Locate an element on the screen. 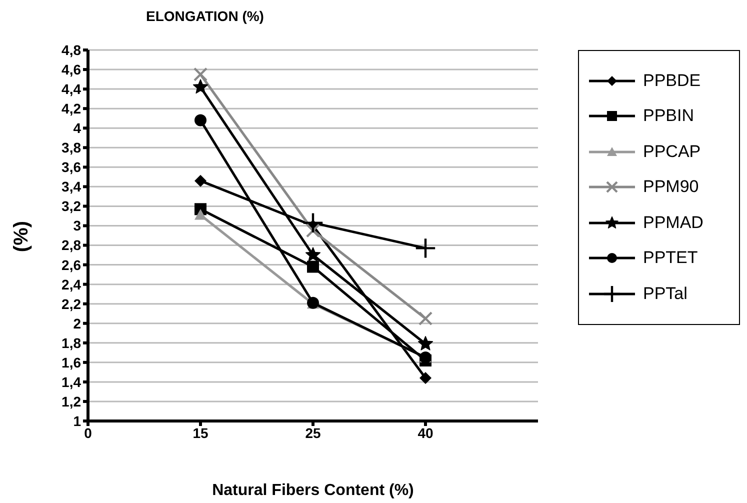  y-tick-label: 2,4 is located at coordinates (72, 284).